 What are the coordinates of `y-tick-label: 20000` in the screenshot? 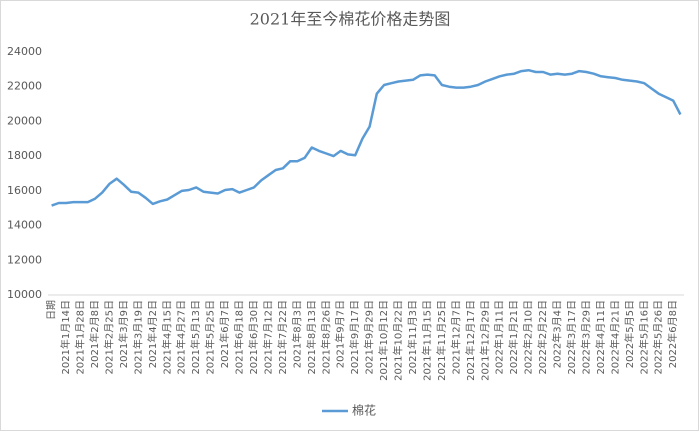 It's located at (24, 120).